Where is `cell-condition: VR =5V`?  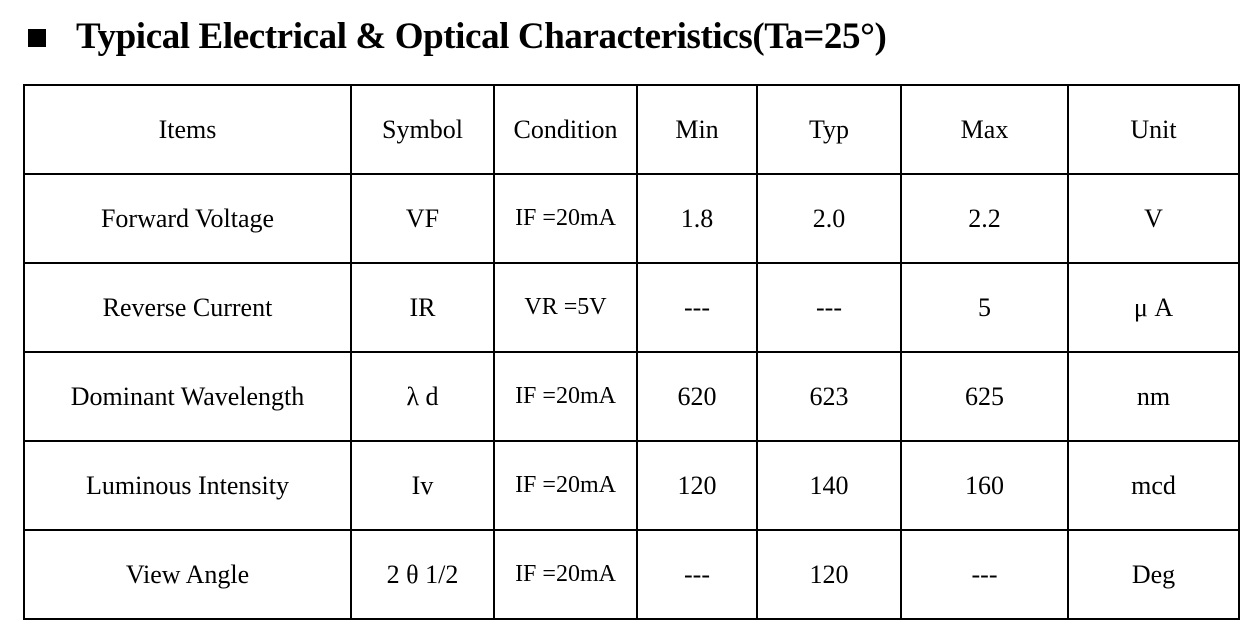 cell-condition: VR =5V is located at coordinates (565, 307).